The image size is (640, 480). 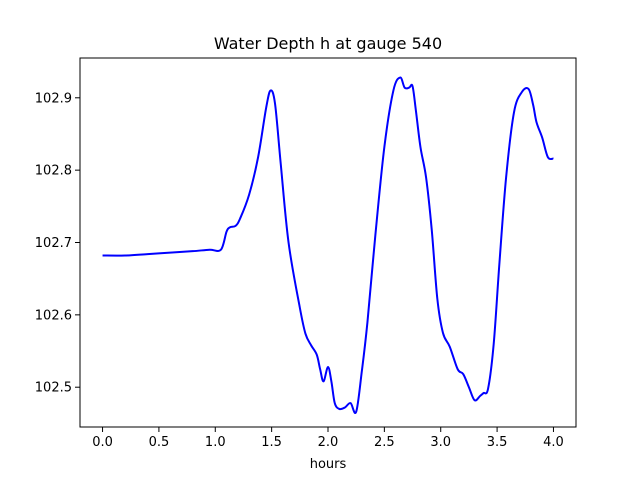 What do you see at coordinates (384, 442) in the screenshot?
I see `x-tick-label: 2.5` at bounding box center [384, 442].